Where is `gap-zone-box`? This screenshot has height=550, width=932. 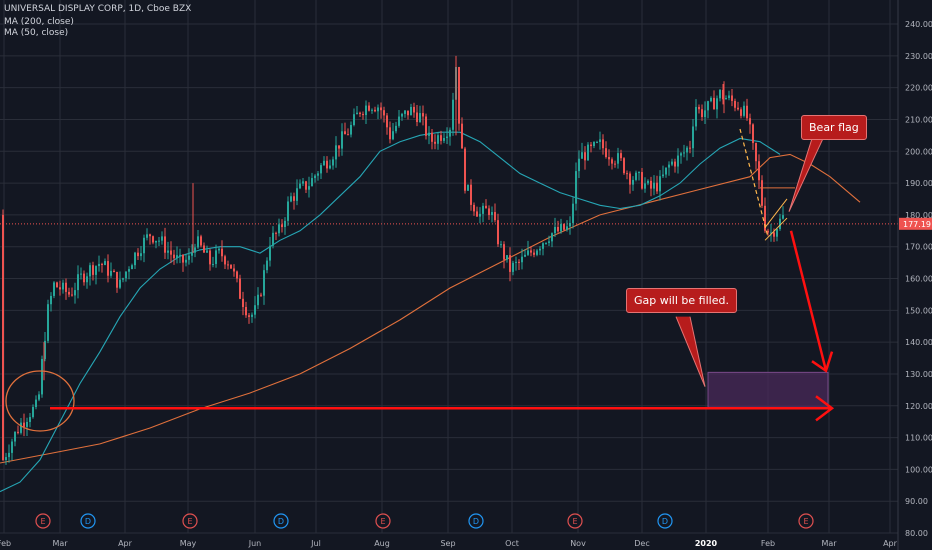
gap-zone-box is located at coordinates (768, 389).